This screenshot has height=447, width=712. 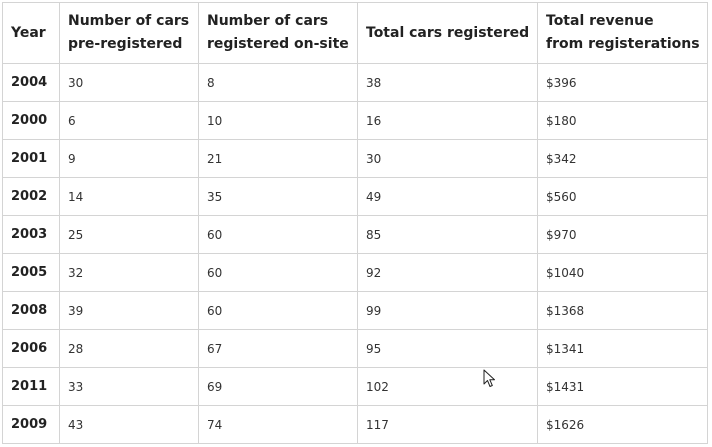 What do you see at coordinates (129, 386) in the screenshot?
I see `cell-pre-registered: 33` at bounding box center [129, 386].